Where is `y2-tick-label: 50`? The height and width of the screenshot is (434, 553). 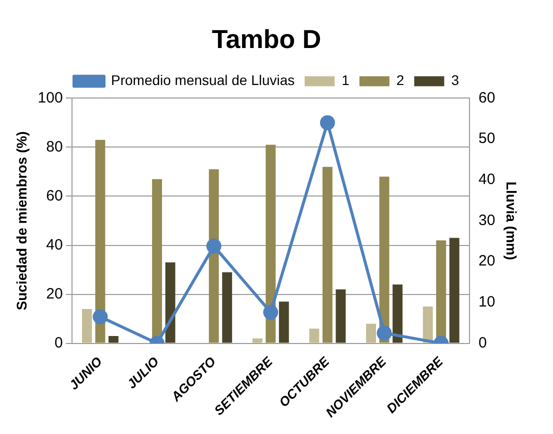
y2-tick-label: 50 is located at coordinates (487, 139).